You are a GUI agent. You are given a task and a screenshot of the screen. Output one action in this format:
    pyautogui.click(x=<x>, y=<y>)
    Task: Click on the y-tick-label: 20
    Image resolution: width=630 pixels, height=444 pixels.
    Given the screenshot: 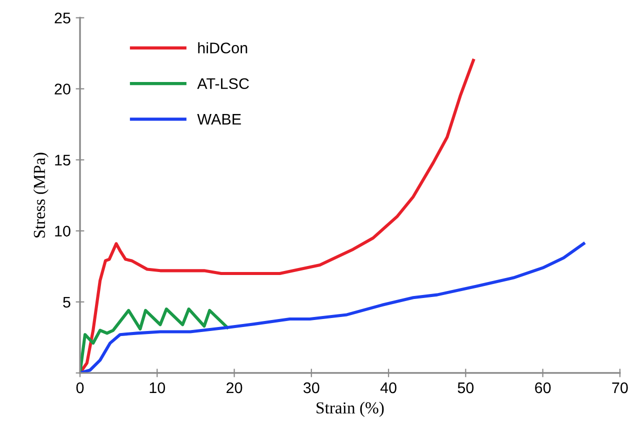 What is the action you would take?
    pyautogui.click(x=62, y=89)
    